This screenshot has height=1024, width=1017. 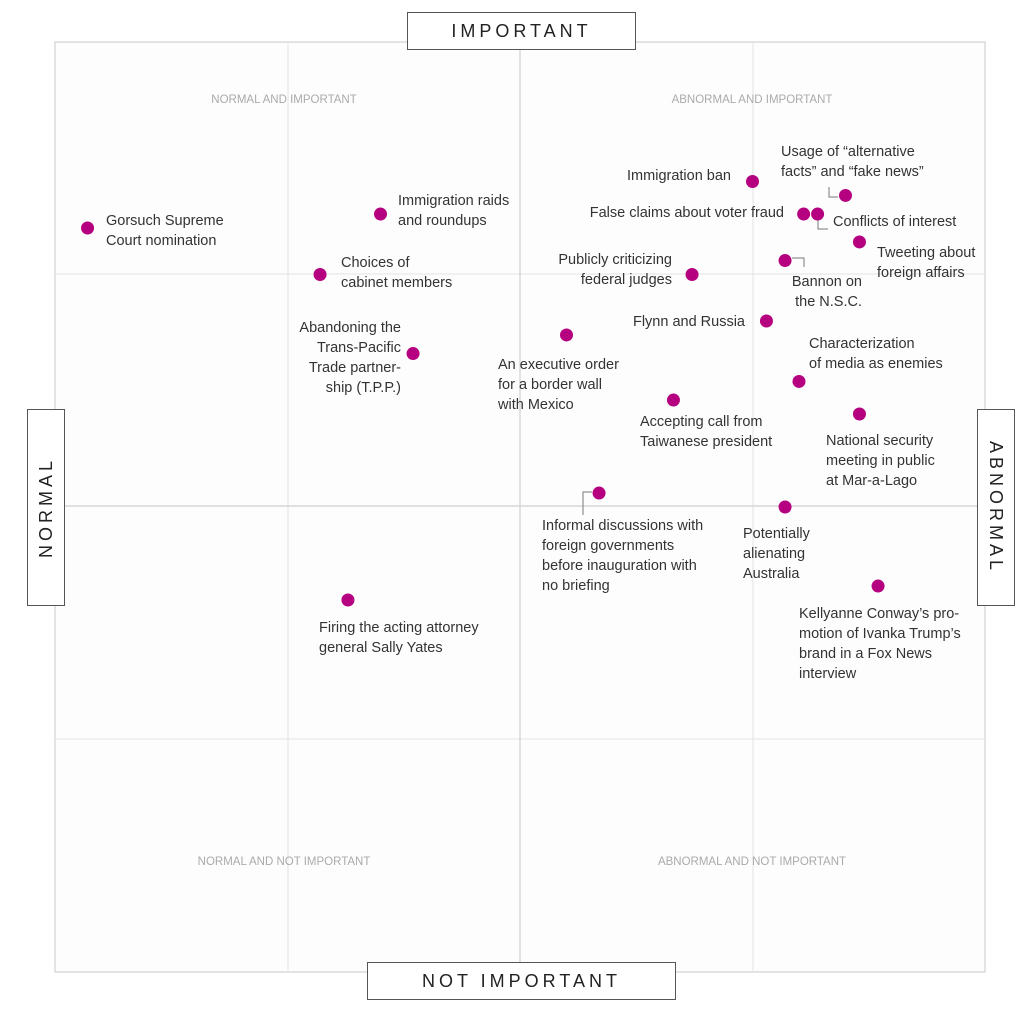 I want to click on point-label: Gorsuch Supreme Court nomination, so click(x=165, y=231).